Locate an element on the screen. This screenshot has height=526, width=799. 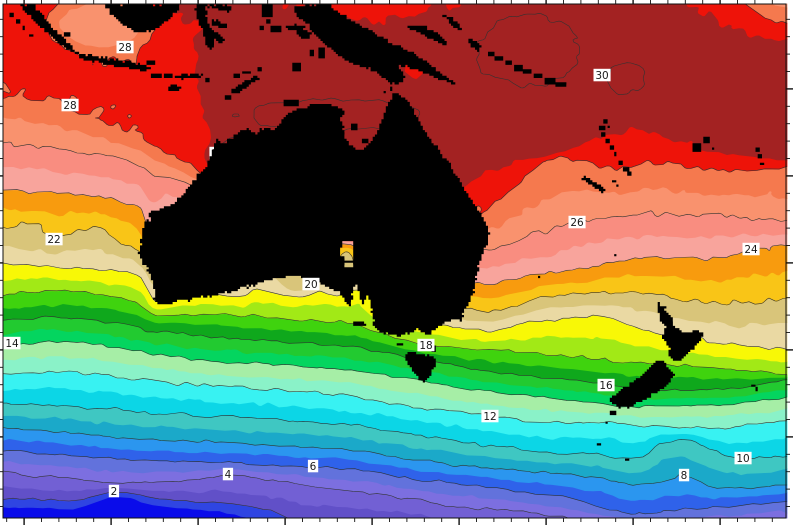
contour-label: 24 is located at coordinates (751, 249).